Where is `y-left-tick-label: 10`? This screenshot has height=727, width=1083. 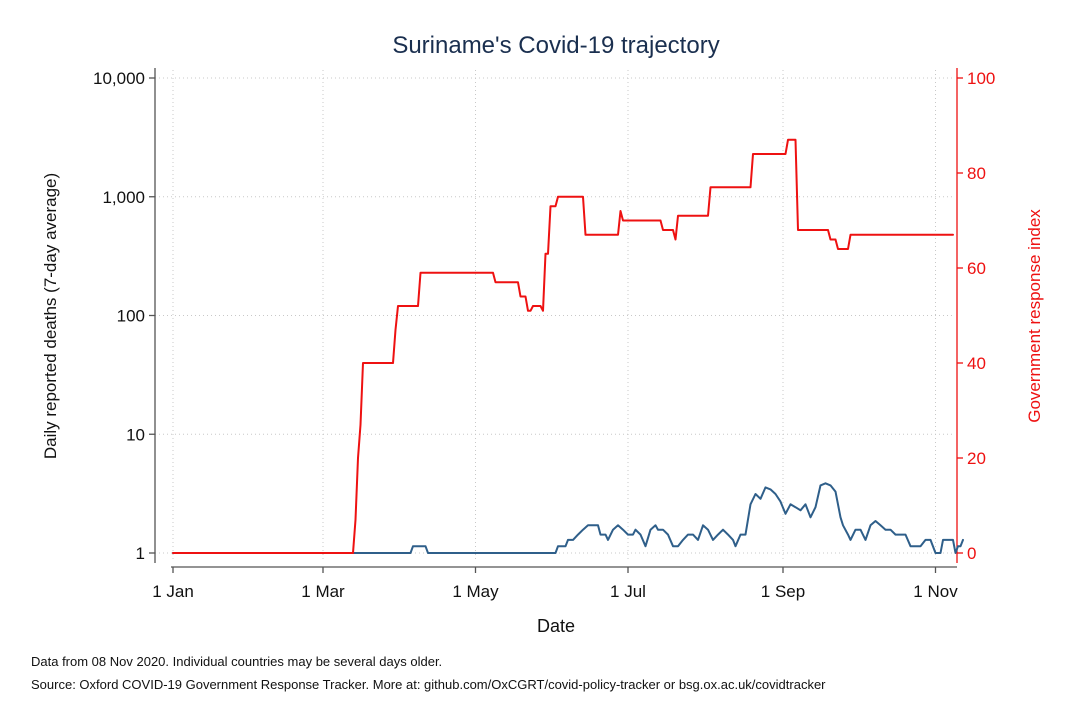 y-left-tick-label: 10 is located at coordinates (135, 434).